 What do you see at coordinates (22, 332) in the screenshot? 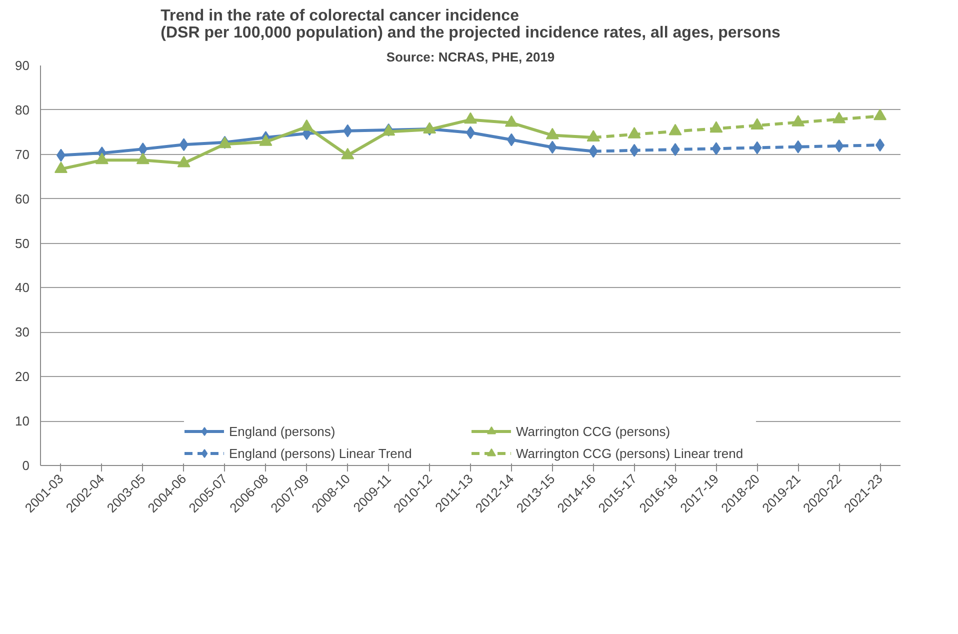
I see `y-tick-label: 30` at bounding box center [22, 332].